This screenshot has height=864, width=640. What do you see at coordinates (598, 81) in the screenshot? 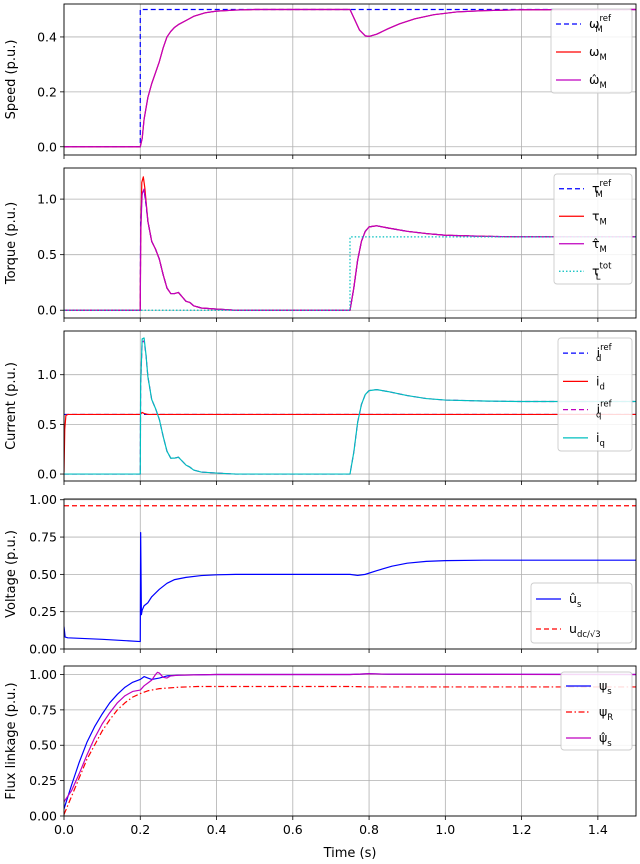
I see `legend-label: ω̂M` at bounding box center [598, 81].